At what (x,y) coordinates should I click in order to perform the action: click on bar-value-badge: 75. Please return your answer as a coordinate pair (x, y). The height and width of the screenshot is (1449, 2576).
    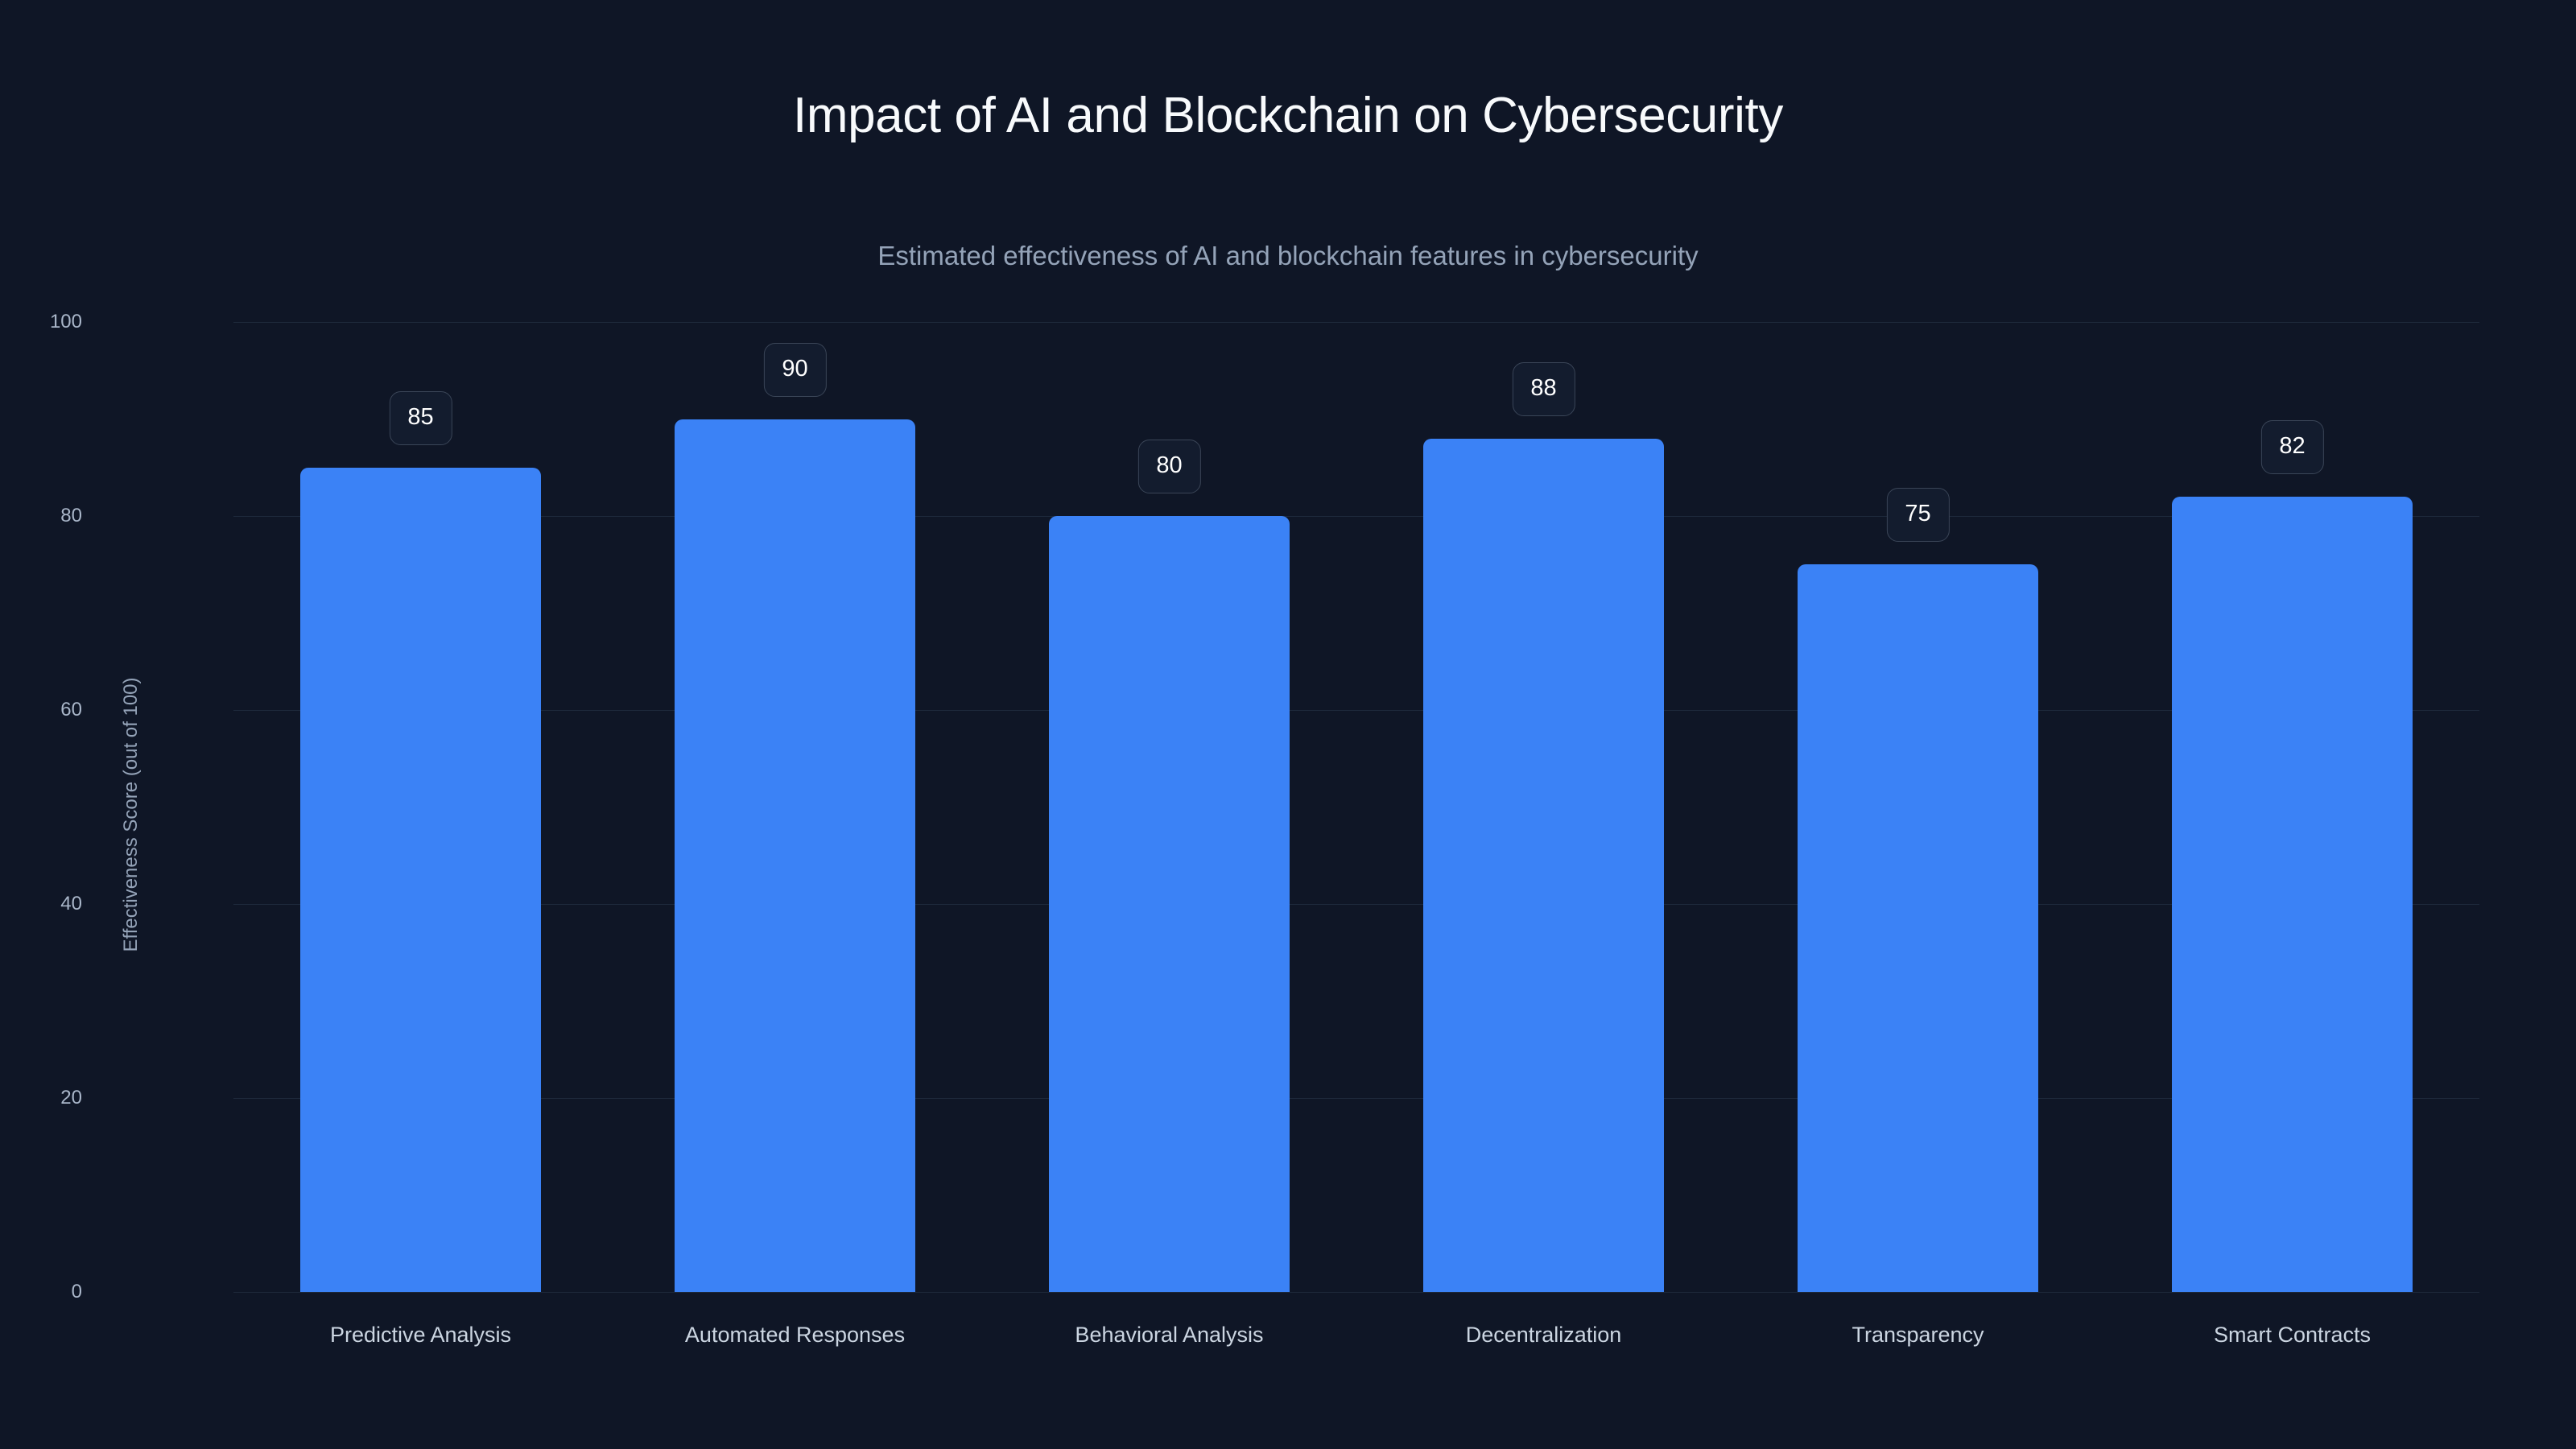
    Looking at the image, I should click on (1918, 515).